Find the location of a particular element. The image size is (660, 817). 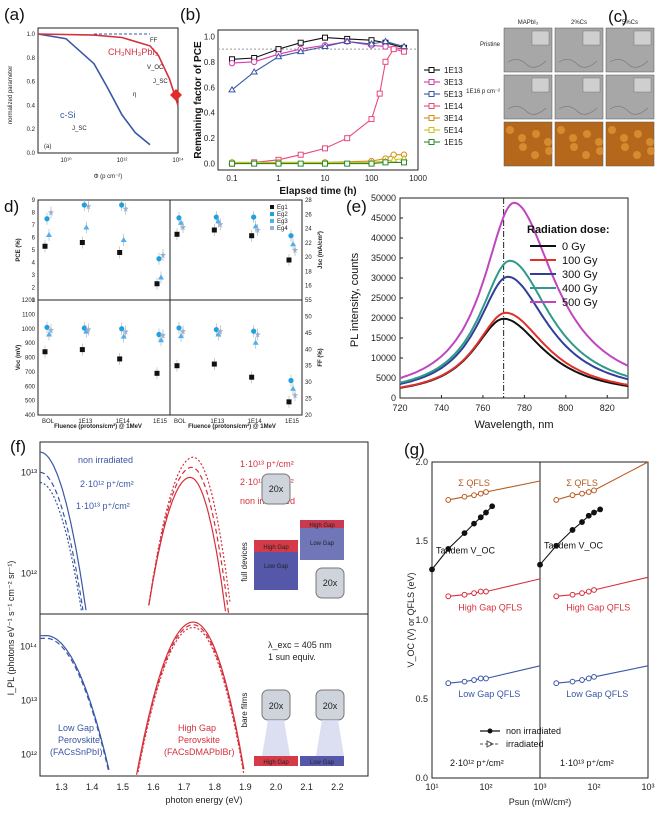

d-ylabel-1: Jsc (mA/cm²) is located at coordinates (320, 250).